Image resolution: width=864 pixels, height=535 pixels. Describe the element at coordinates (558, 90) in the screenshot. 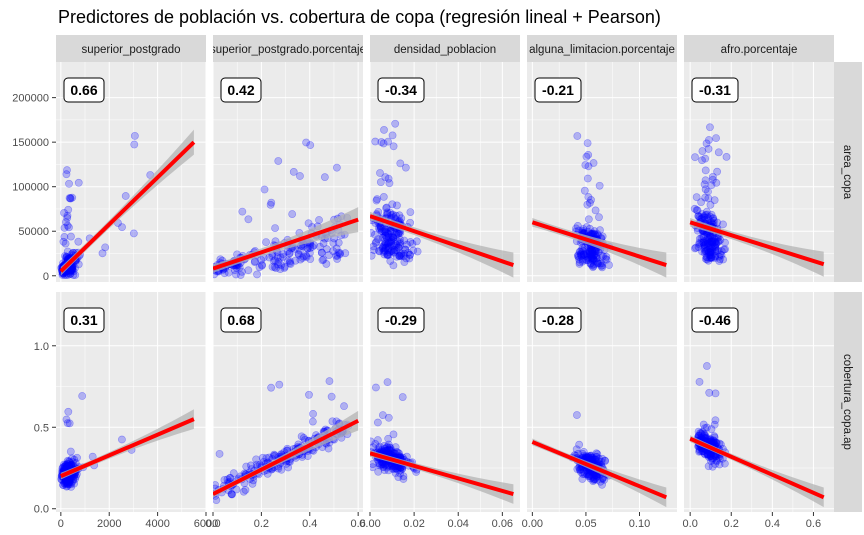

I see `correlation-value: -0.21` at that location.